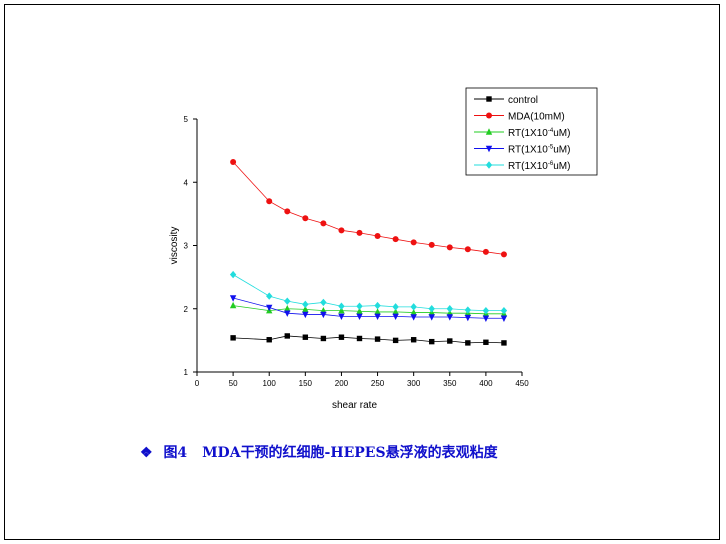  Describe the element at coordinates (350, 453) in the screenshot. I see `figure-caption-text: MDA干预的红细胞-HEPES悬浮液的表观粘度` at that location.